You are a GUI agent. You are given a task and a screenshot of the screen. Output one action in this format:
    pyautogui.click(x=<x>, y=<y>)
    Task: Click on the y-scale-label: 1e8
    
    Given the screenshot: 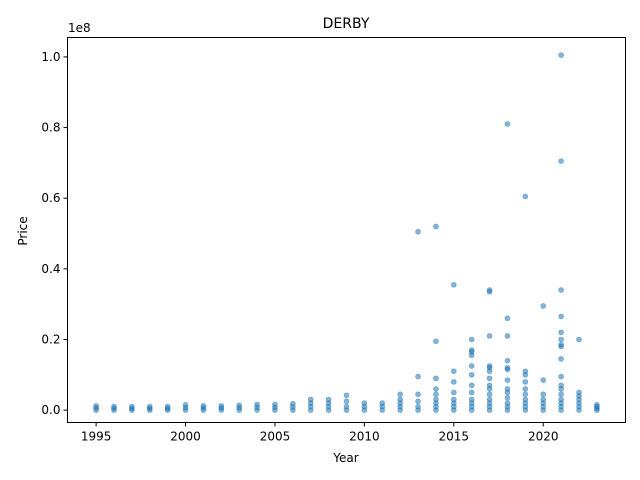 What is the action you would take?
    pyautogui.click(x=79, y=28)
    